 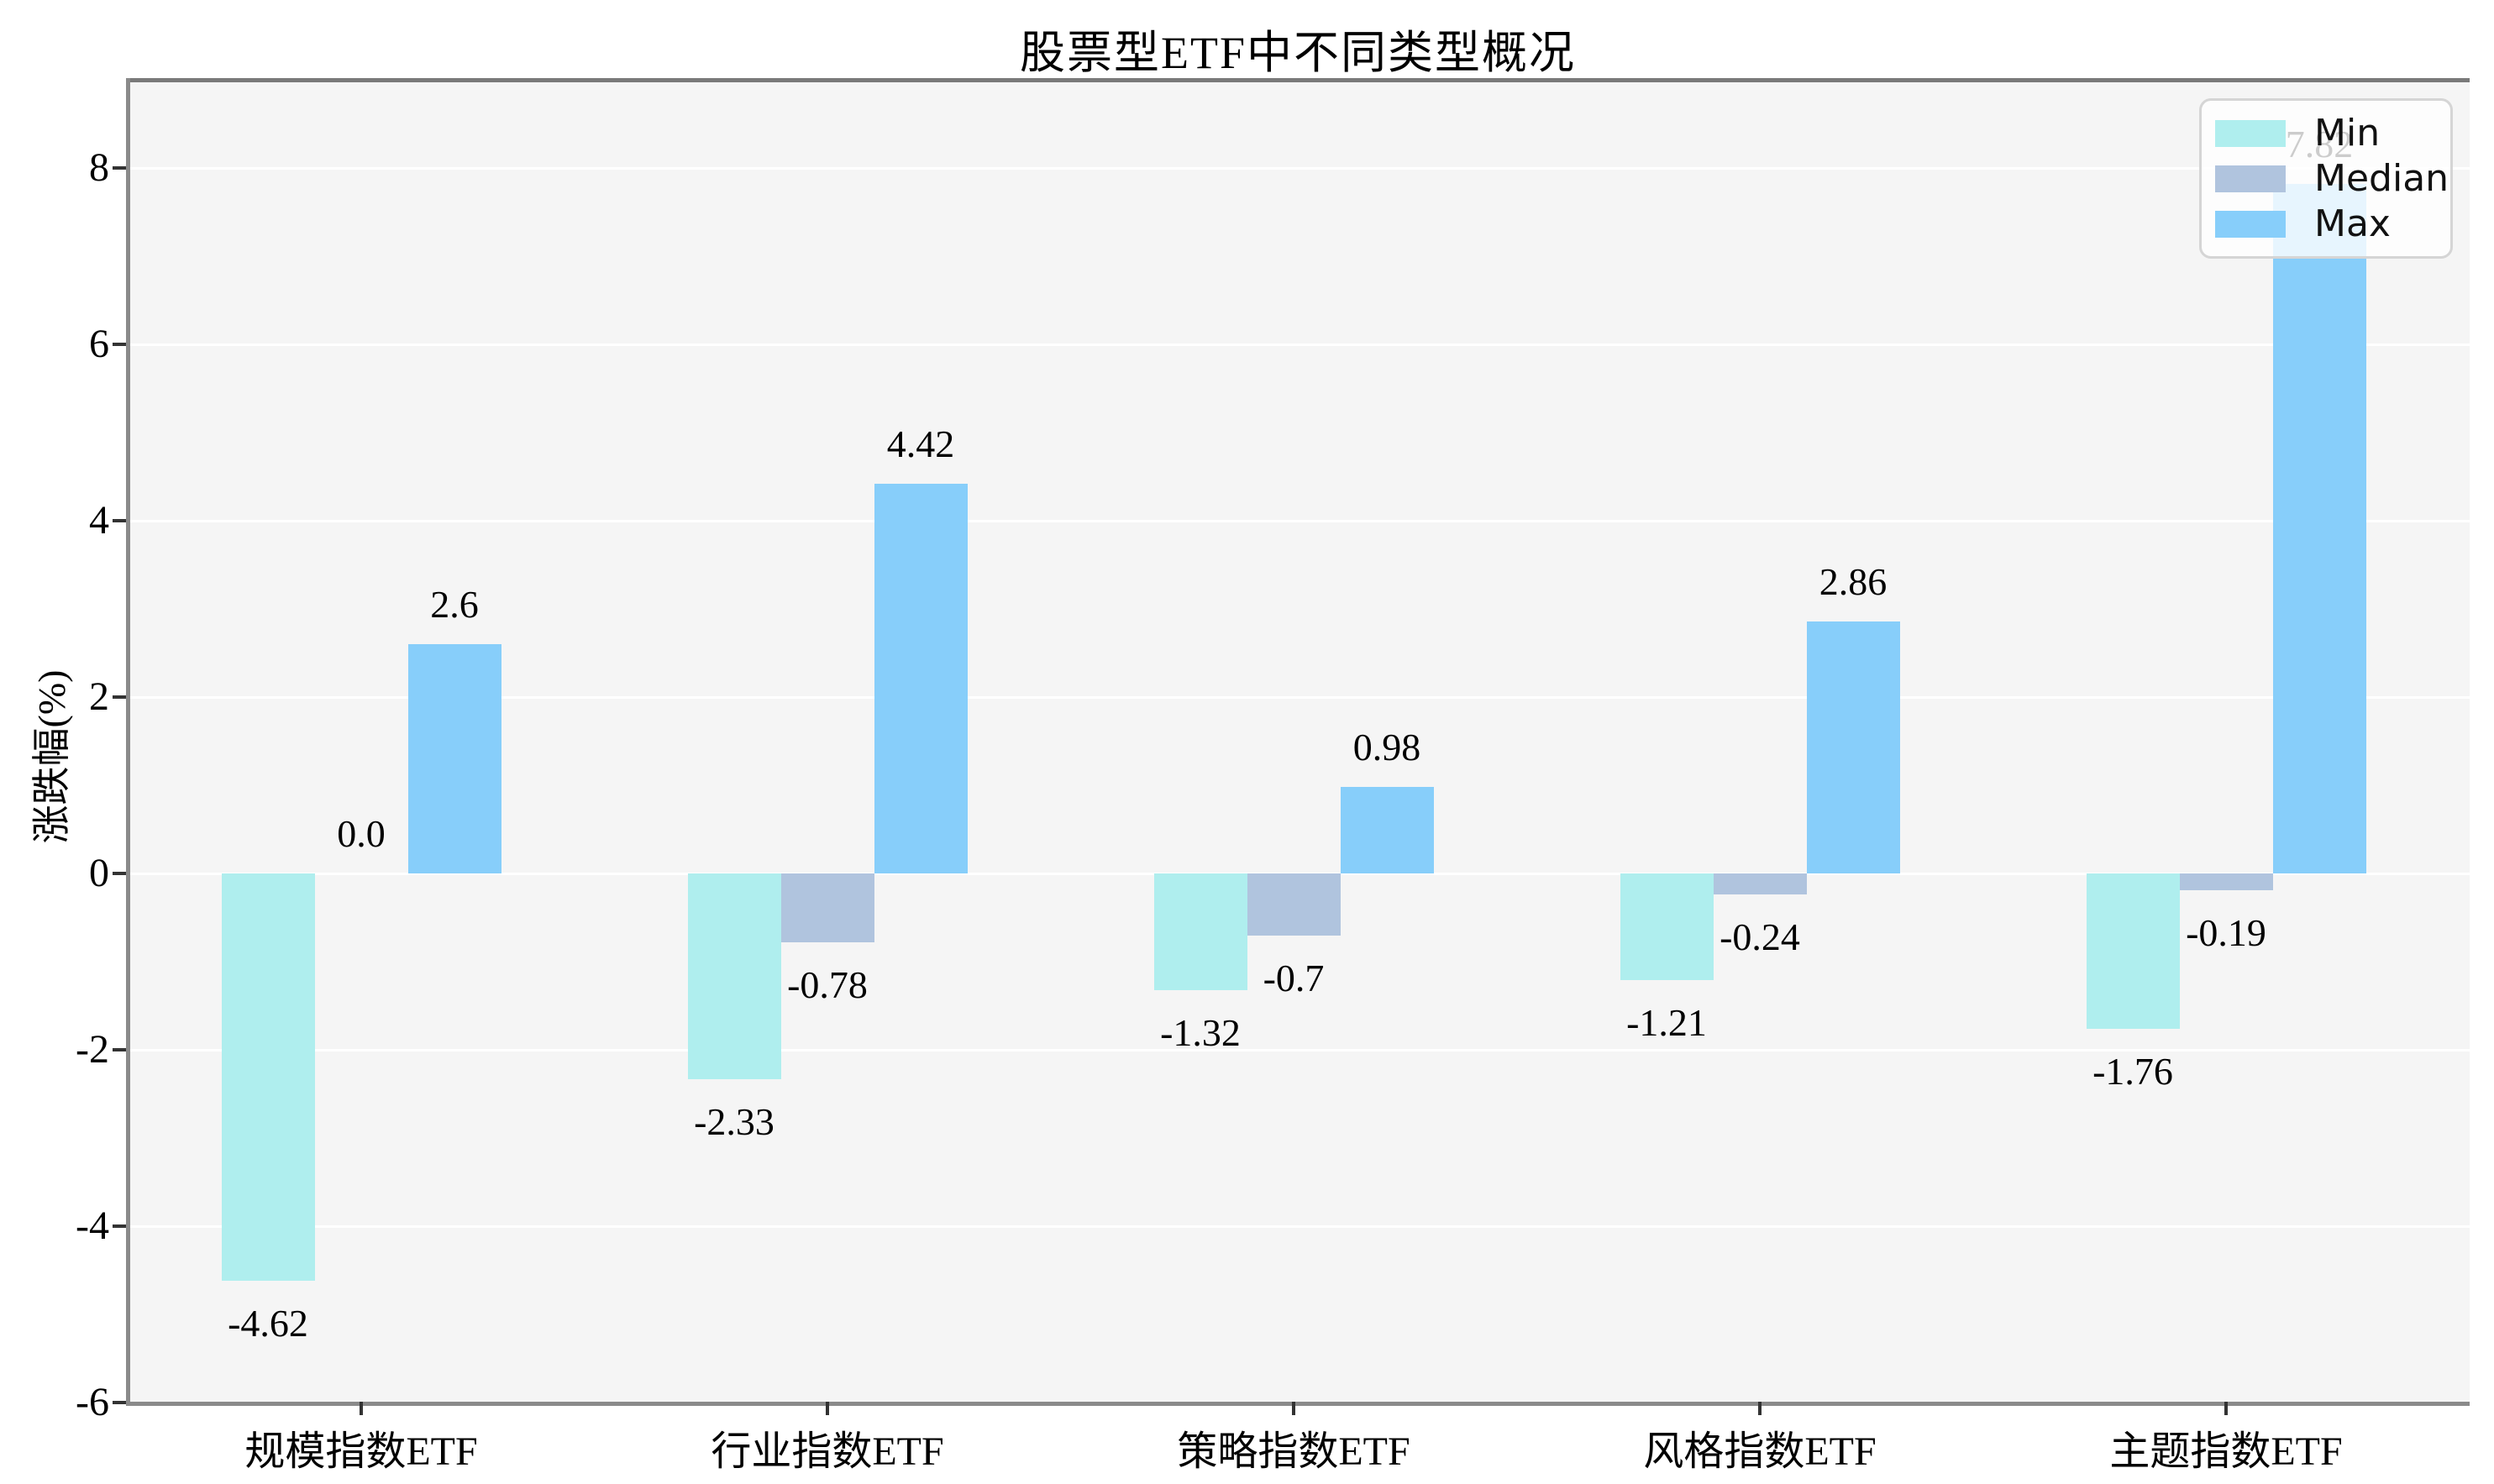 What do you see at coordinates (2347, 133) in the screenshot?
I see `legend-label-min: Min` at bounding box center [2347, 133].